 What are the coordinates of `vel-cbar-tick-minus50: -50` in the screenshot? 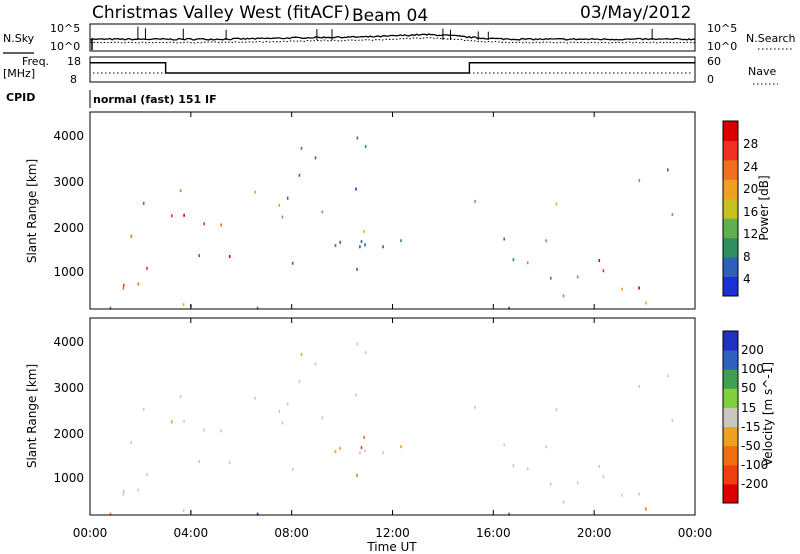 It's located at (751, 446).